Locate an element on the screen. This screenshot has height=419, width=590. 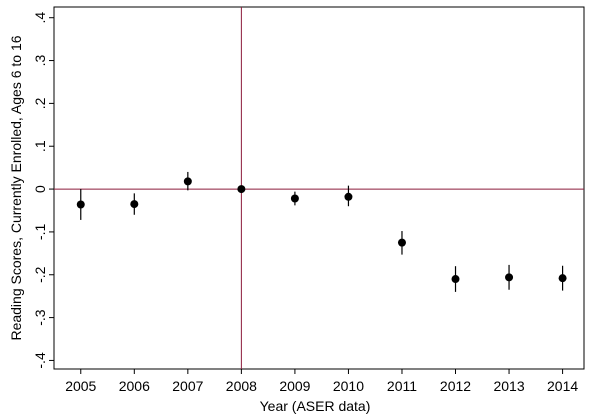
x-tick-label: 2011 is located at coordinates (402, 386).